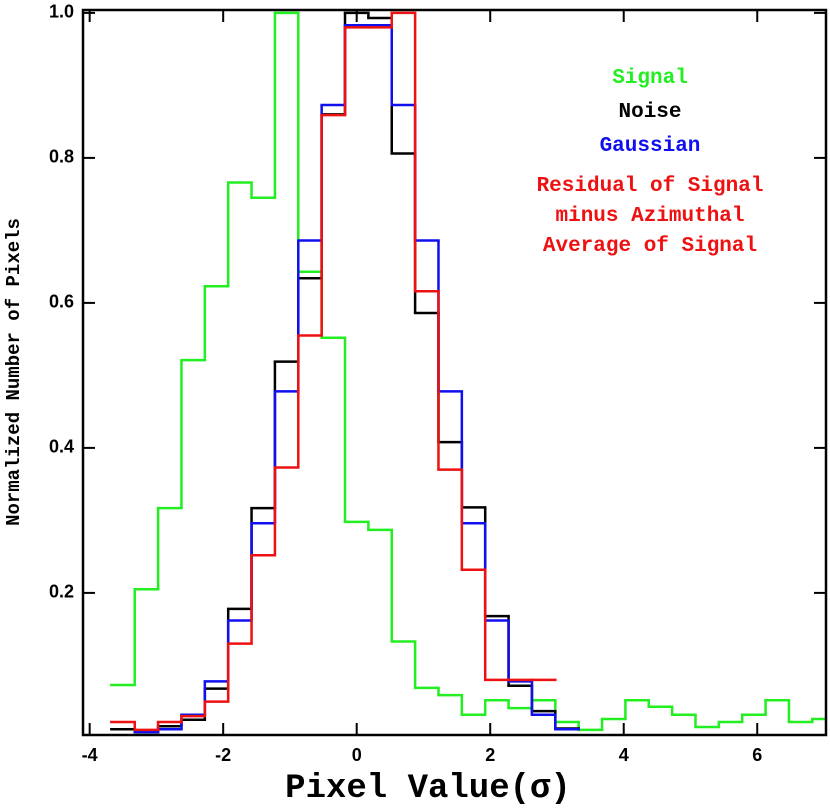  Describe the element at coordinates (650, 146) in the screenshot. I see `legend-entry: Gaussian` at that location.